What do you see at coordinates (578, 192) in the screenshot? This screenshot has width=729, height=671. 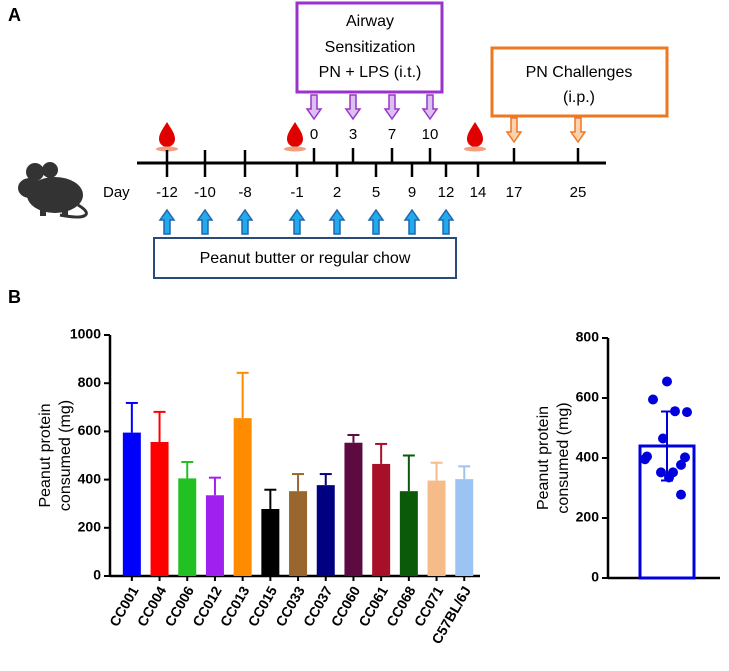 I see `day-label: 25` at bounding box center [578, 192].